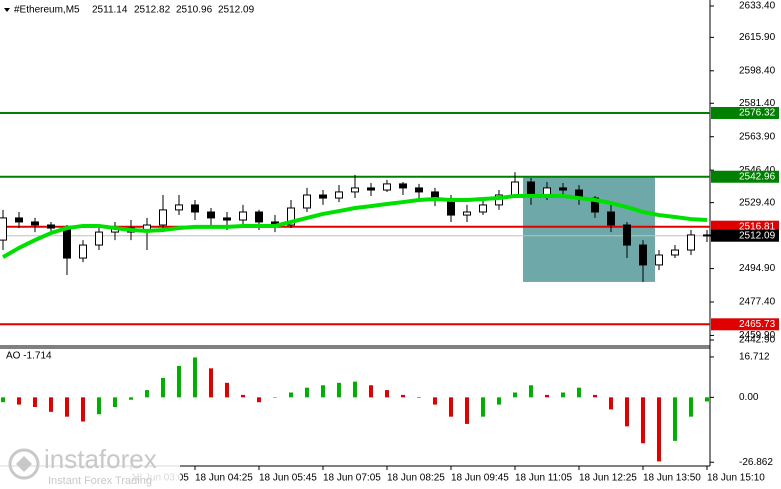 Image resolution: width=781 pixels, height=489 pixels. Describe the element at coordinates (754, 357) in the screenshot. I see `y-tick-label: 16.712` at that location.